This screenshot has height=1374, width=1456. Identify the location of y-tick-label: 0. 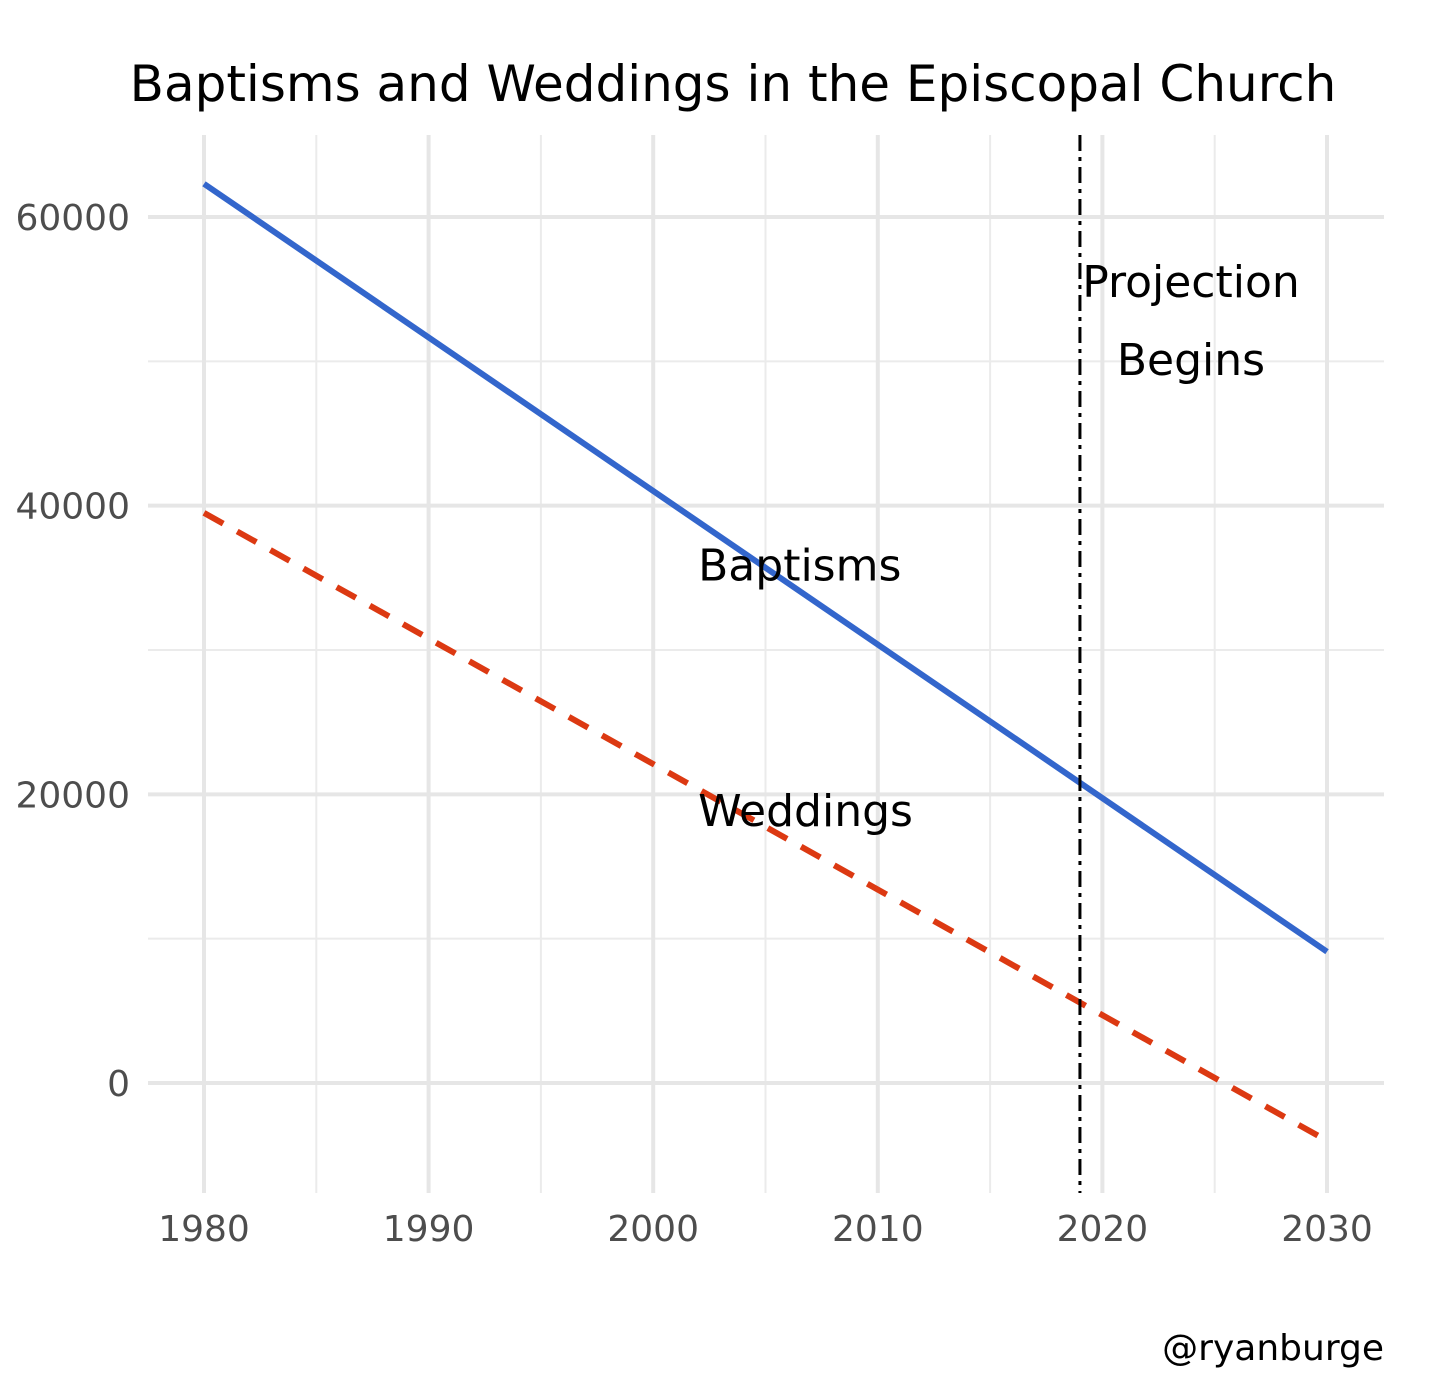
(118, 1084).